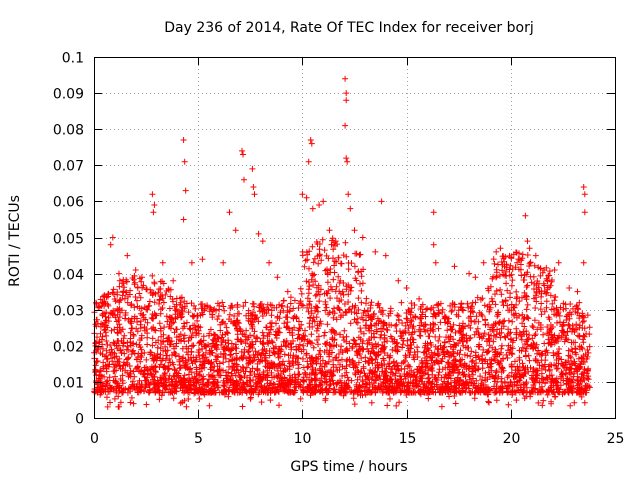 This screenshot has width=640, height=480. Describe the element at coordinates (357, 439) in the screenshot. I see `x-tick-labels: 0 5 10 15 20 25` at that location.